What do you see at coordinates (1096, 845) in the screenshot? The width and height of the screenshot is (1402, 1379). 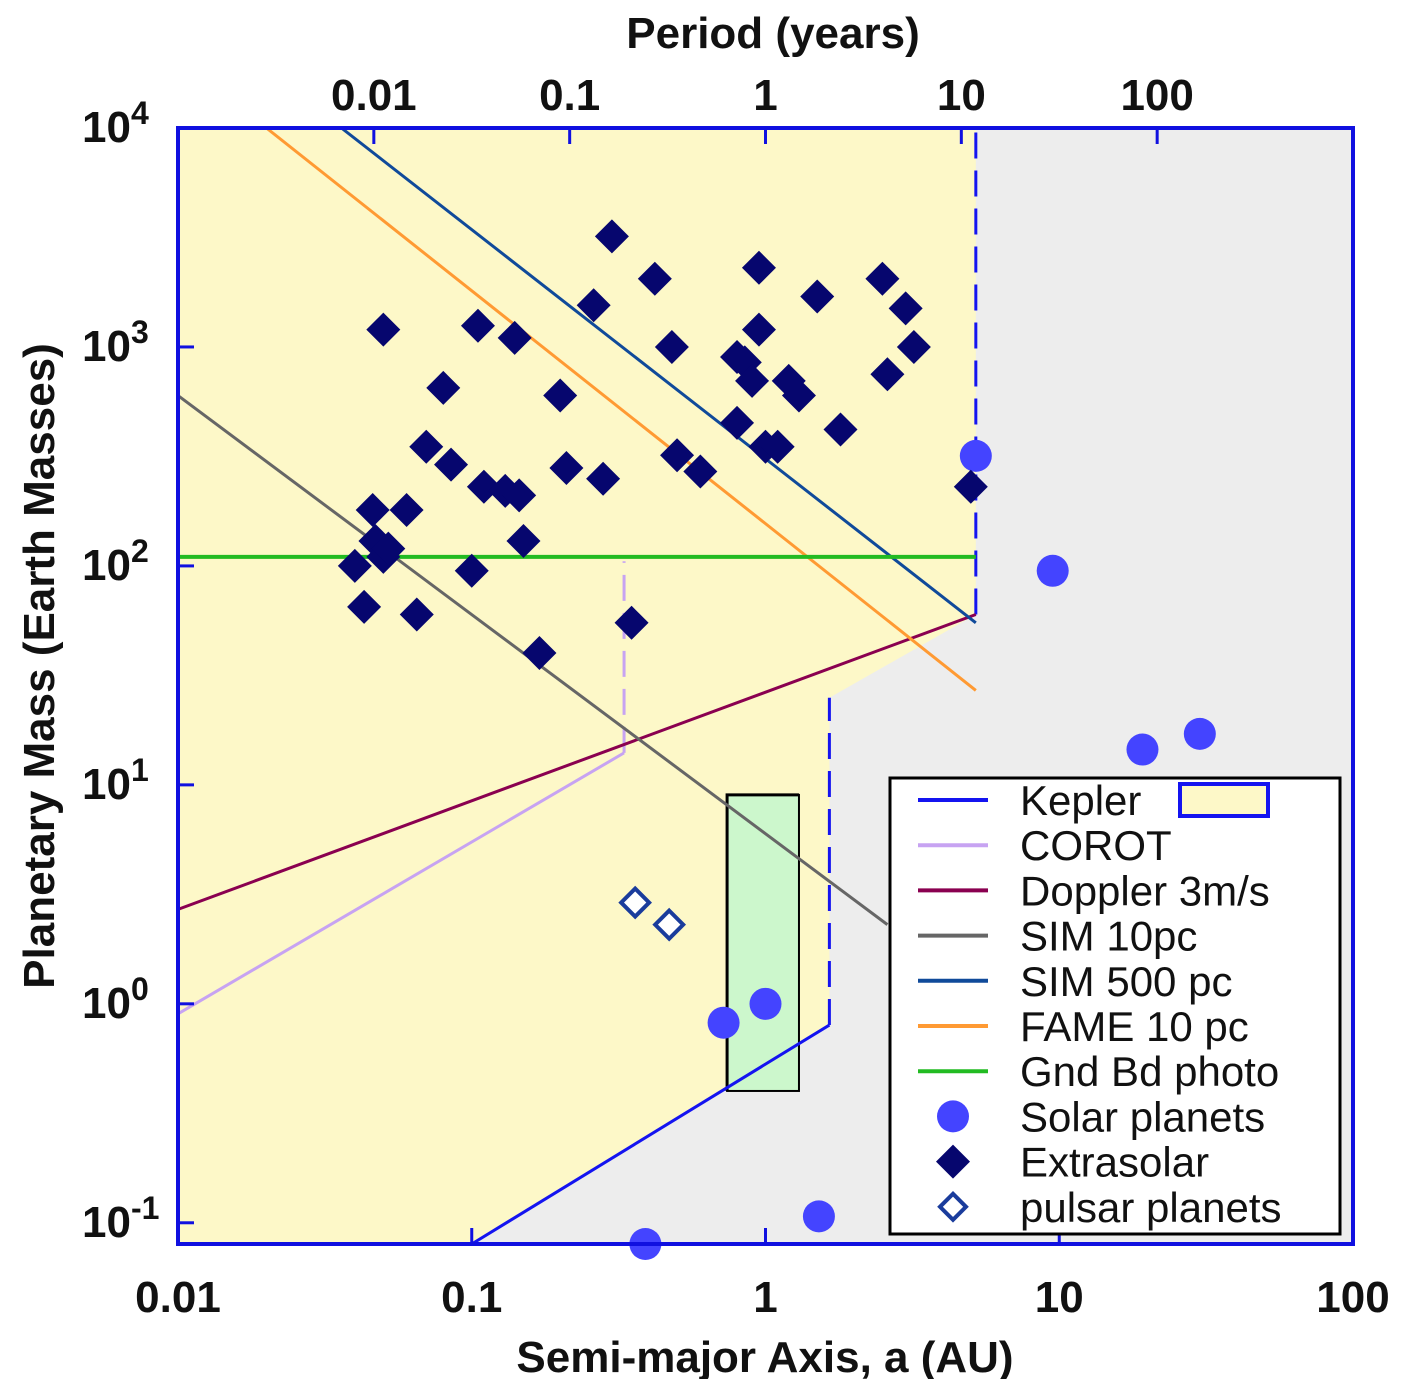 I see `legend-label-corot: COROT` at bounding box center [1096, 845].